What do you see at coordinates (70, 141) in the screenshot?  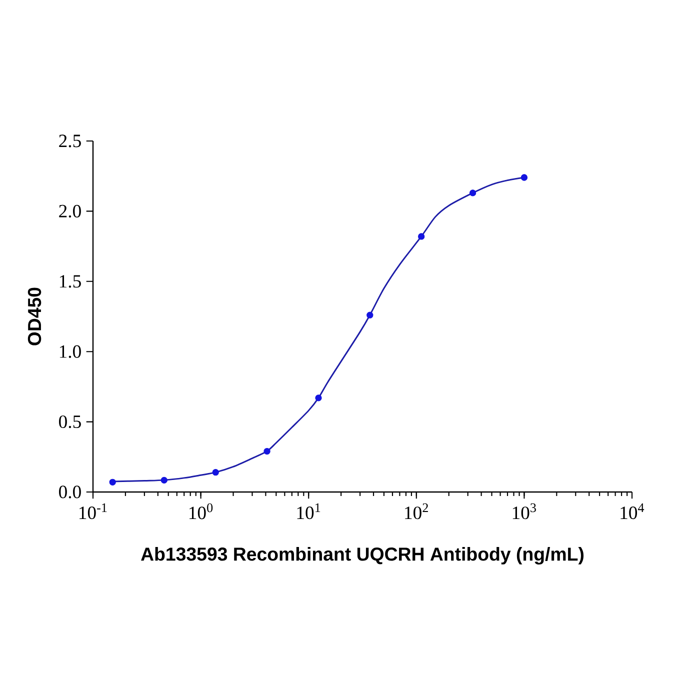 I see `y-tick-label: 2.5` at bounding box center [70, 141].